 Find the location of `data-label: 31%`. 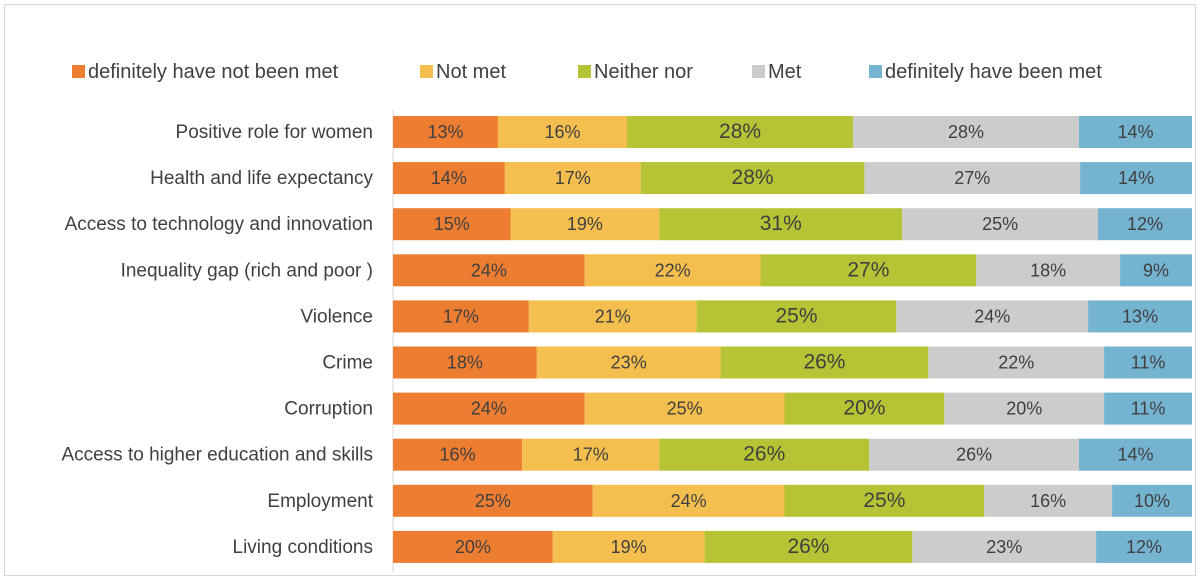

data-label: 31% is located at coordinates (781, 223).